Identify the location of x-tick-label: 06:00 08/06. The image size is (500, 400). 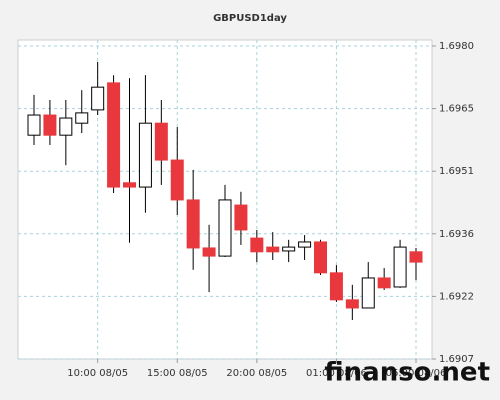
(416, 373).